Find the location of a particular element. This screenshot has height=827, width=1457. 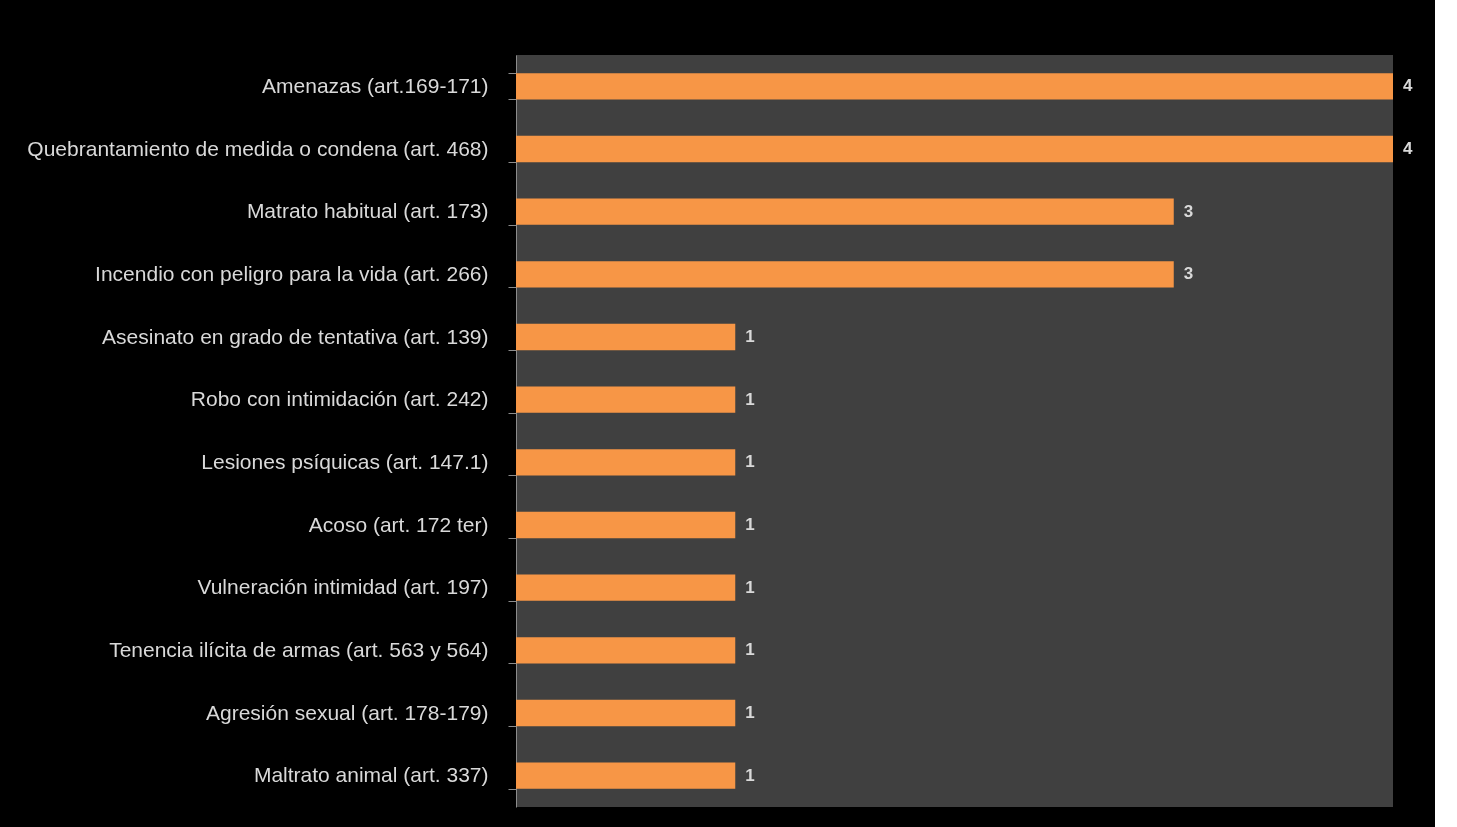

y-tick-label: Matrato habitual (art. 173) is located at coordinates (367, 211).